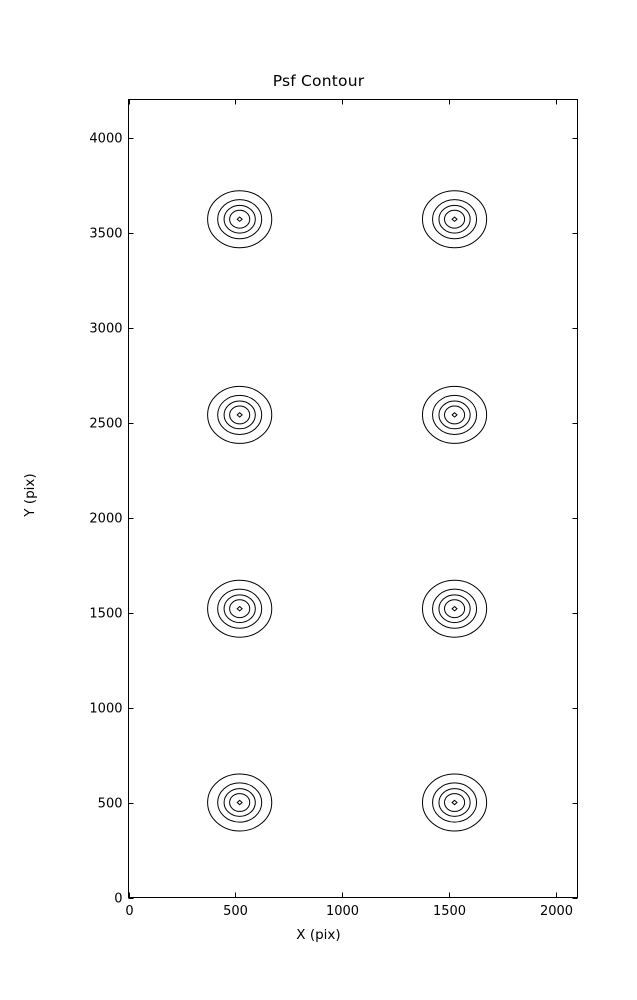 Image resolution: width=637 pixels, height=1000 pixels. What do you see at coordinates (118, 898) in the screenshot?
I see `y-tick-label: 0` at bounding box center [118, 898].